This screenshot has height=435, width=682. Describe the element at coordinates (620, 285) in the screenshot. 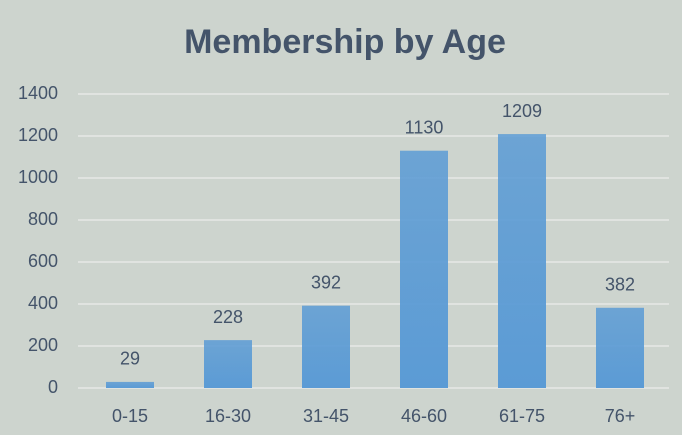

I see `data-label: 382` at that location.